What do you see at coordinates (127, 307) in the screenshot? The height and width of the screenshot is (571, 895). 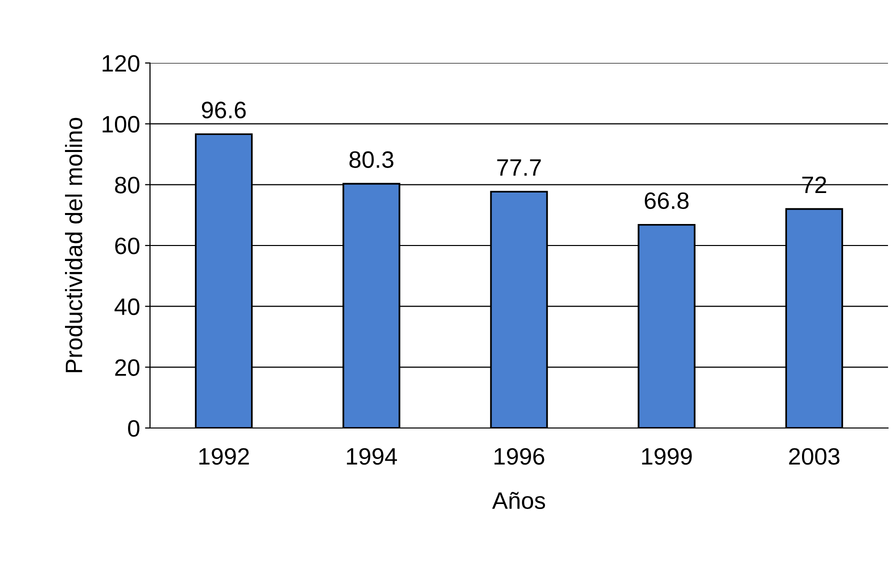 I see `y-tick-label: 40` at bounding box center [127, 307].